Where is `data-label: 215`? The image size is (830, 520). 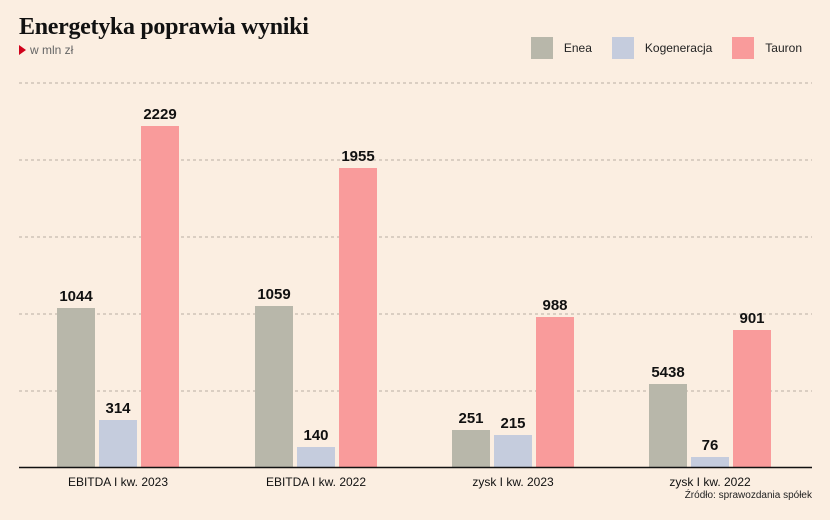 data-label: 215 is located at coordinates (512, 423).